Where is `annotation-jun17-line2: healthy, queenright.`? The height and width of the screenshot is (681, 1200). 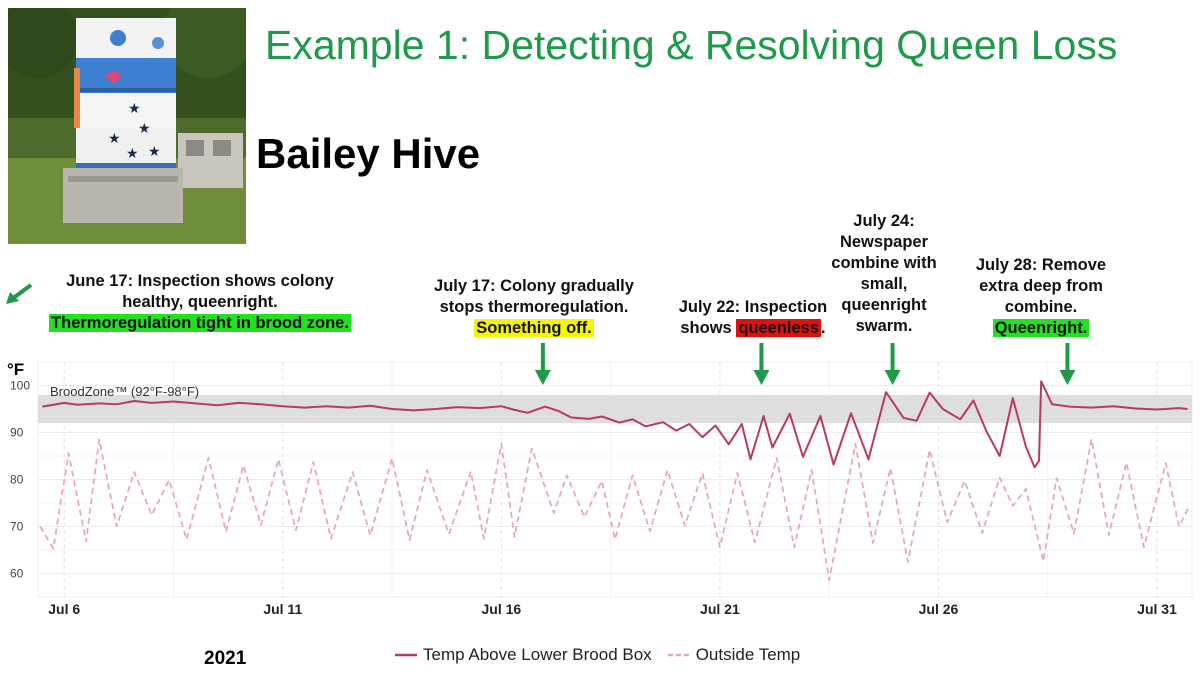
annotation-jun17-line2: healthy, queenright. is located at coordinates (200, 302).